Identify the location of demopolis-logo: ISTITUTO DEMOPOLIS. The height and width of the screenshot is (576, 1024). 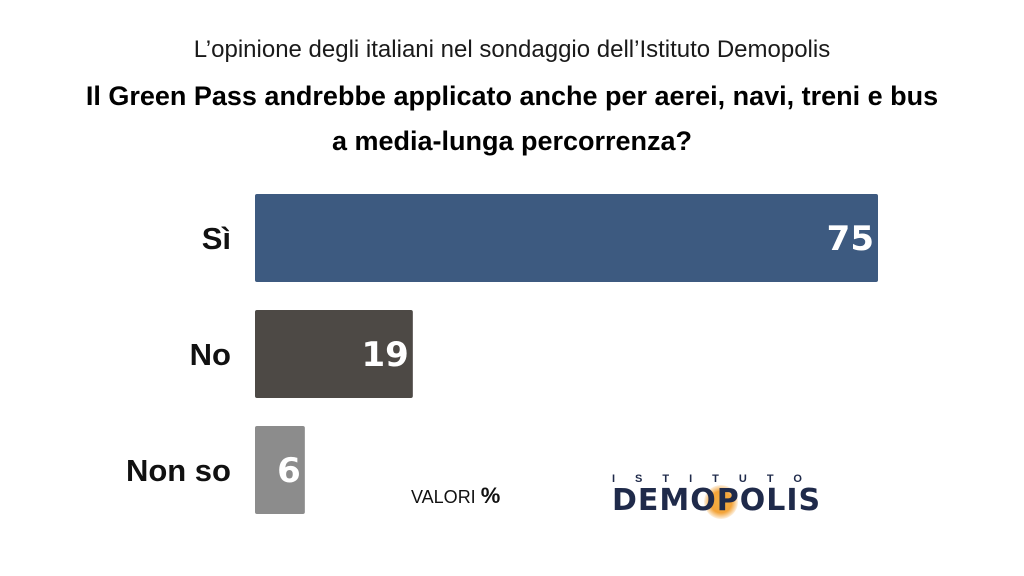
(740, 496).